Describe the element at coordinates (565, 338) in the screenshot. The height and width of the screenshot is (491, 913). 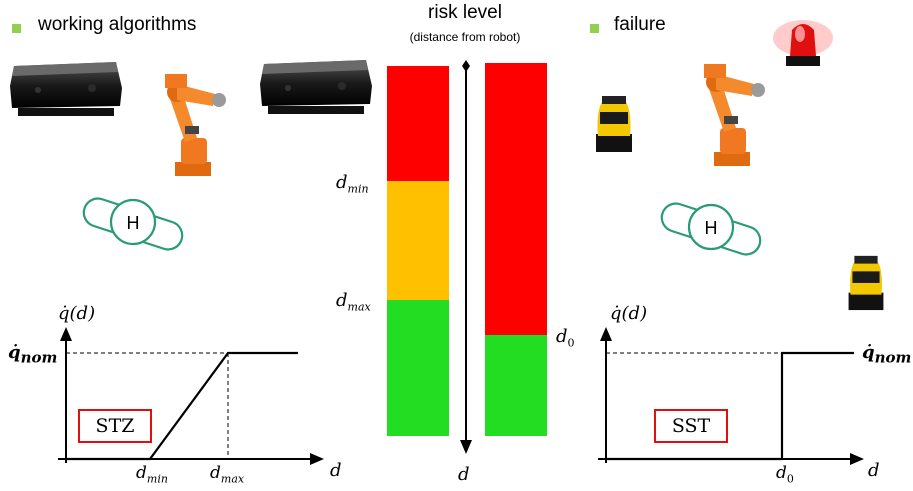
I see `d0-label: d0` at that location.